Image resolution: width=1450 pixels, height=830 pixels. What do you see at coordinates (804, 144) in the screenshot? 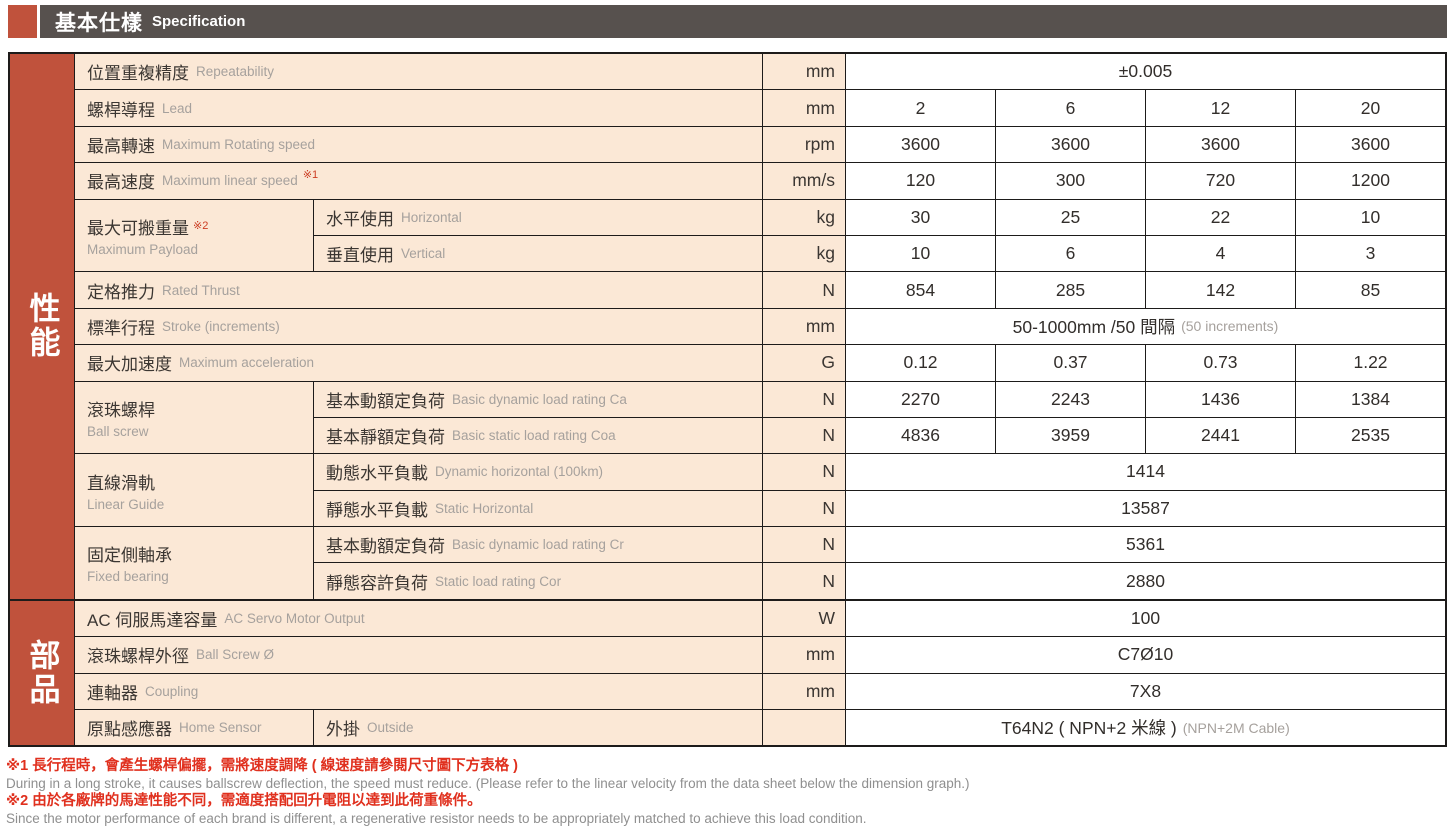
I see `row-rotating-unit: rpm` at bounding box center [804, 144].